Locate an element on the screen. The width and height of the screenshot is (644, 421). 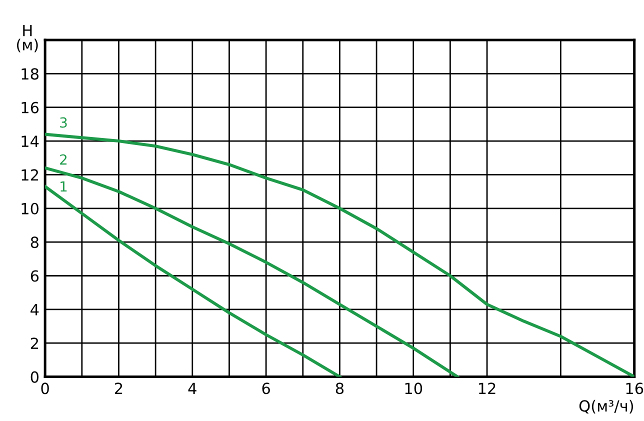
x-tick-label: 2 is located at coordinates (118, 388).